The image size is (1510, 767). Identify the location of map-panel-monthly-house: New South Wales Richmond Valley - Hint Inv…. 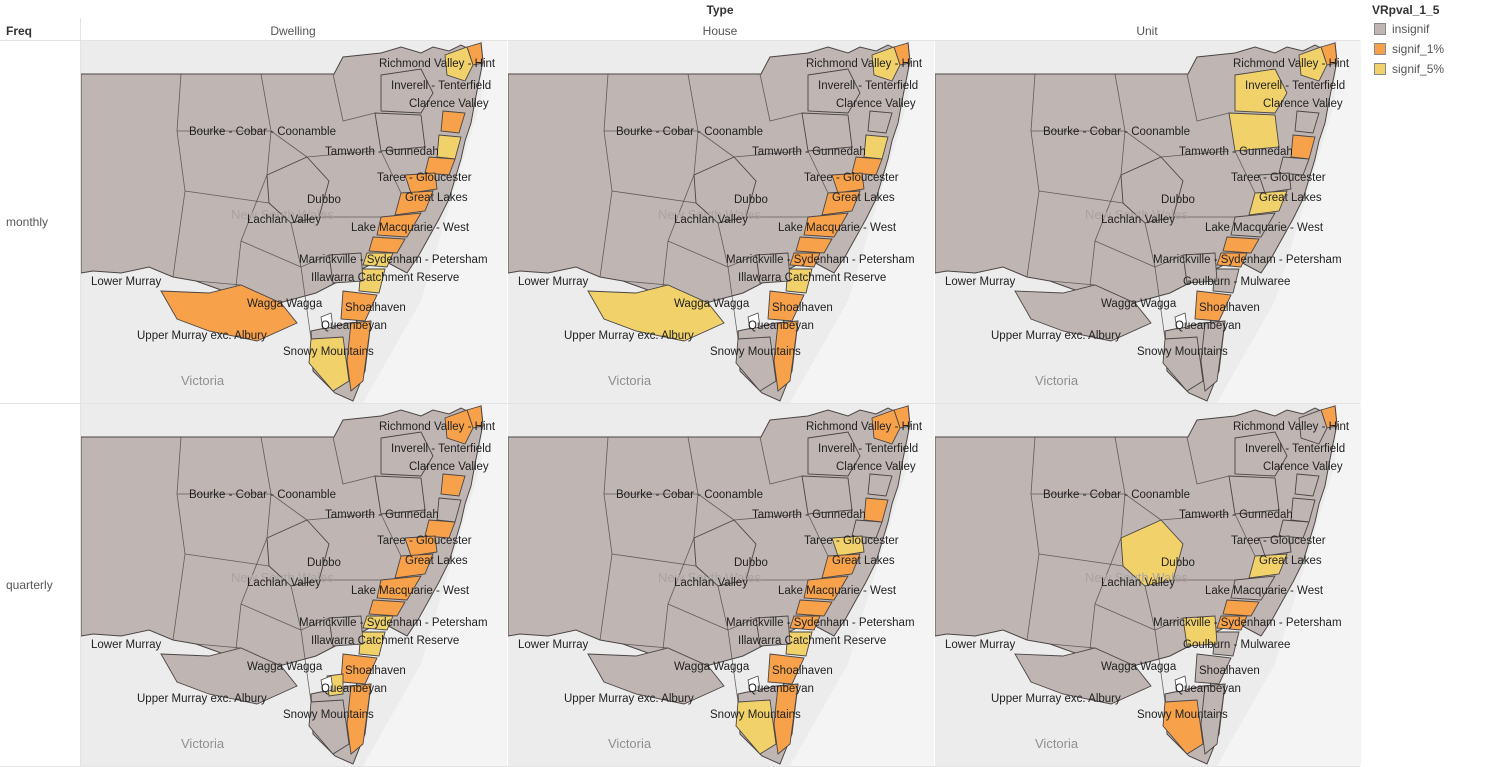
(721, 222).